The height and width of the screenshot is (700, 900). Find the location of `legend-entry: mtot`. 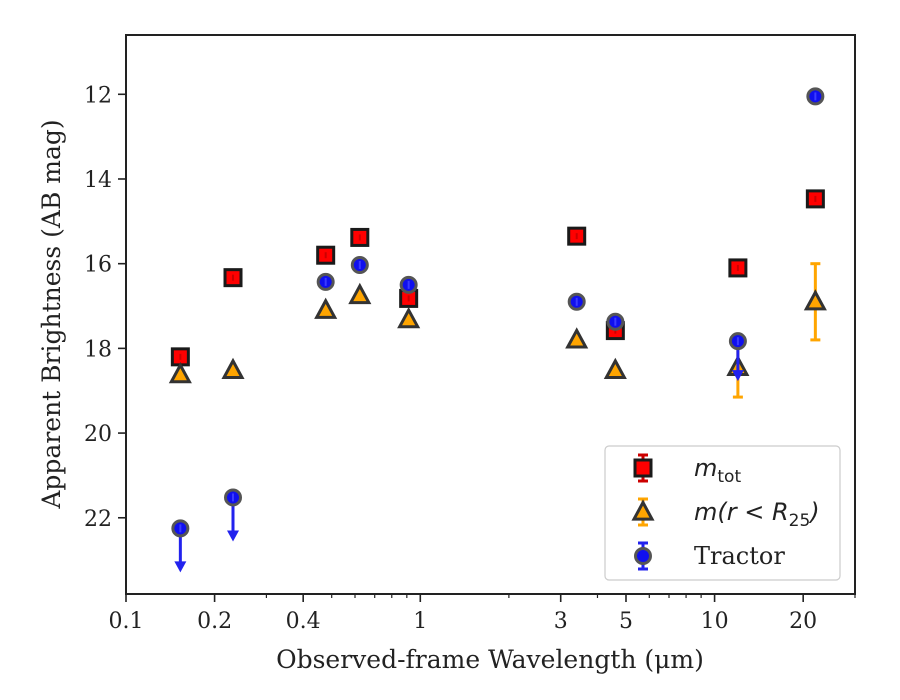

legend-entry: mtot is located at coordinates (687, 470).